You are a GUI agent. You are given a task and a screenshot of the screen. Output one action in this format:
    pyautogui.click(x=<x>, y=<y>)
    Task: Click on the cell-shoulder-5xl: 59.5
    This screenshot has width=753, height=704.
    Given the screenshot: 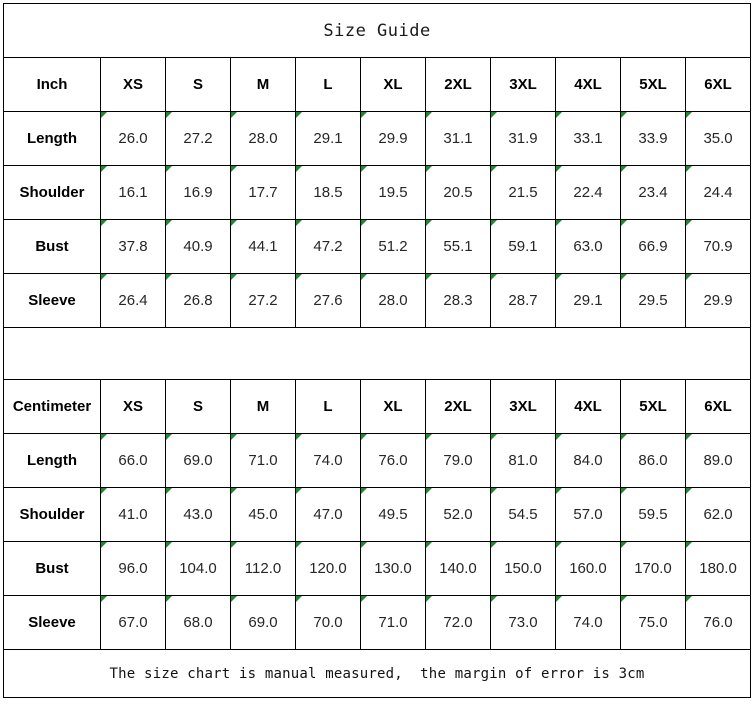 What is the action you would take?
    pyautogui.click(x=653, y=514)
    